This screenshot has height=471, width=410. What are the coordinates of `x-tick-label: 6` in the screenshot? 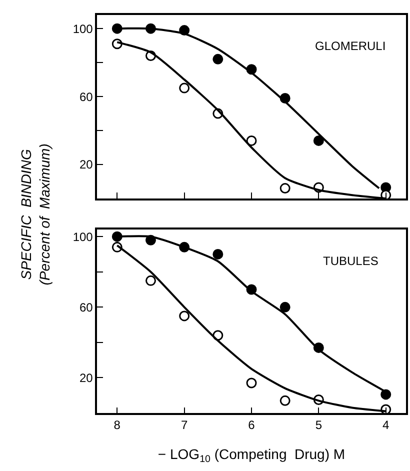 It's located at (252, 425).